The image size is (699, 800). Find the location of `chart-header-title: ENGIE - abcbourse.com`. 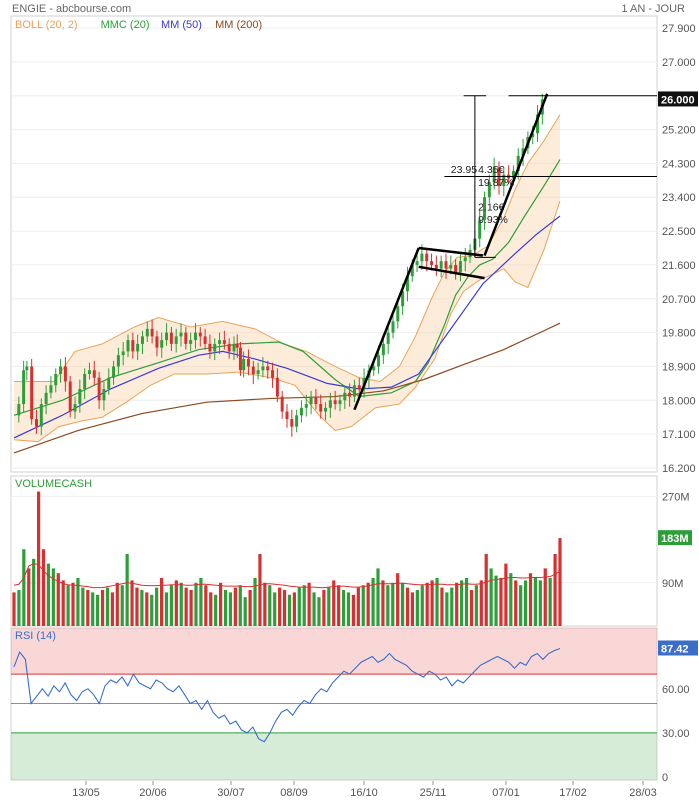

chart-header-title: ENGIE - abcbourse.com is located at coordinates (72, 9).